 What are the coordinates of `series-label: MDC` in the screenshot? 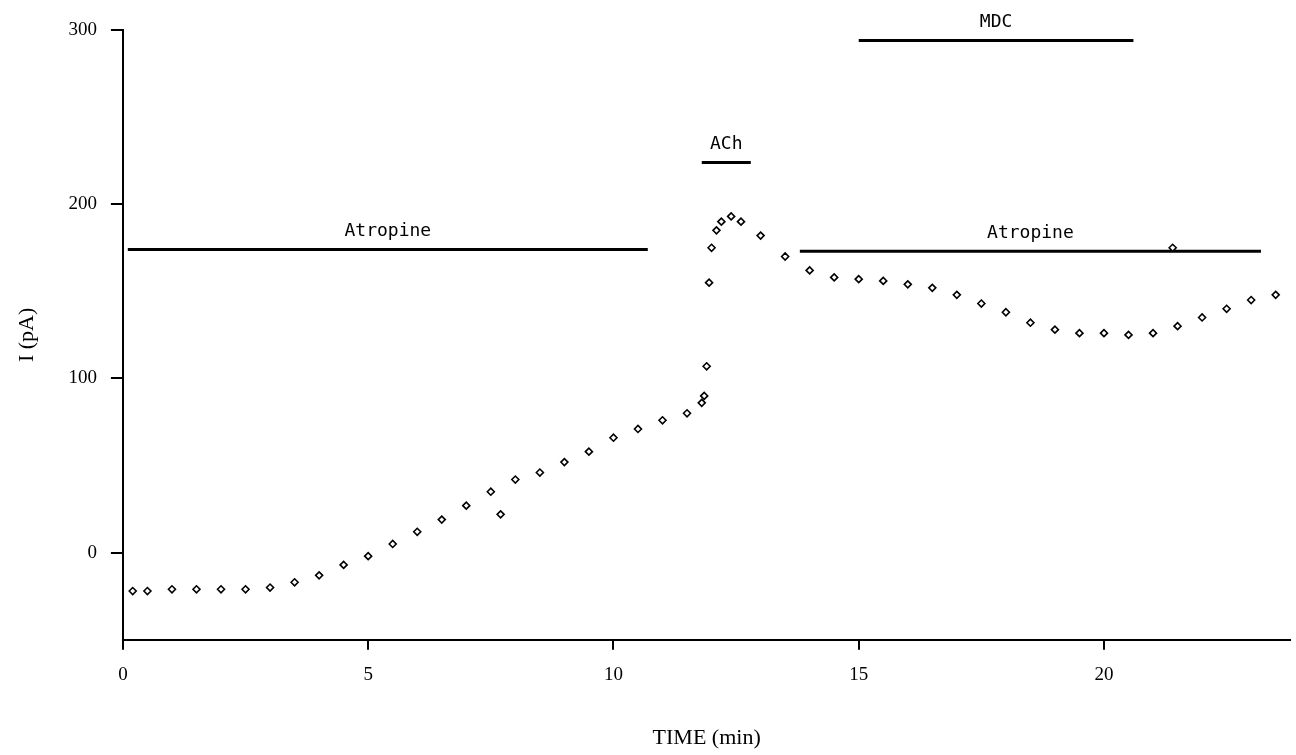 It's located at (996, 21).